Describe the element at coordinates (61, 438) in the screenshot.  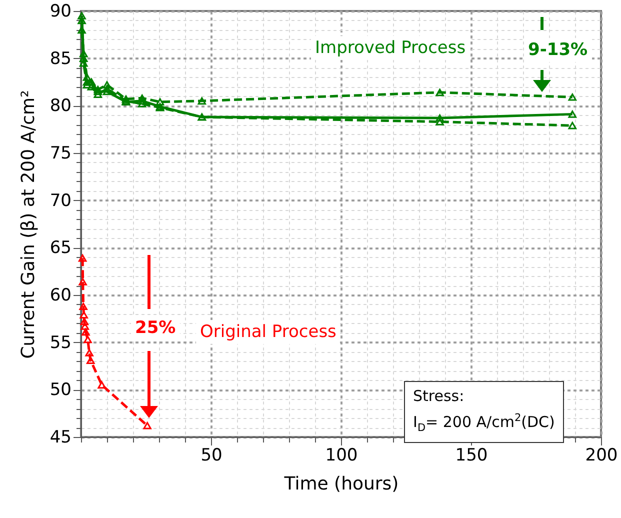
I see `y-tick-label: 45` at that location.